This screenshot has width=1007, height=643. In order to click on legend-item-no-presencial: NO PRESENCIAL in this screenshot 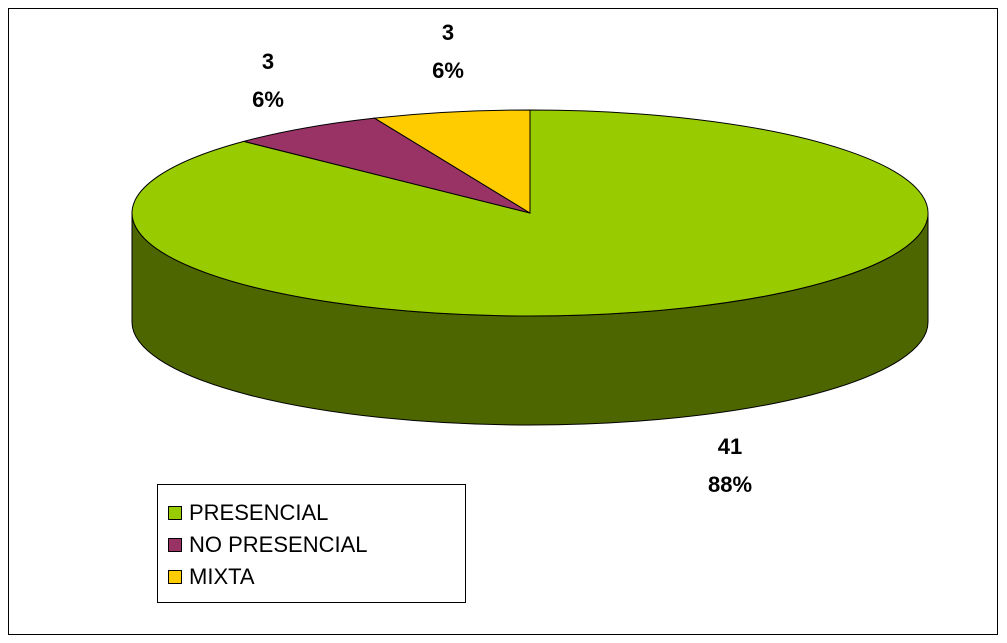, I will do `click(268, 545)`.